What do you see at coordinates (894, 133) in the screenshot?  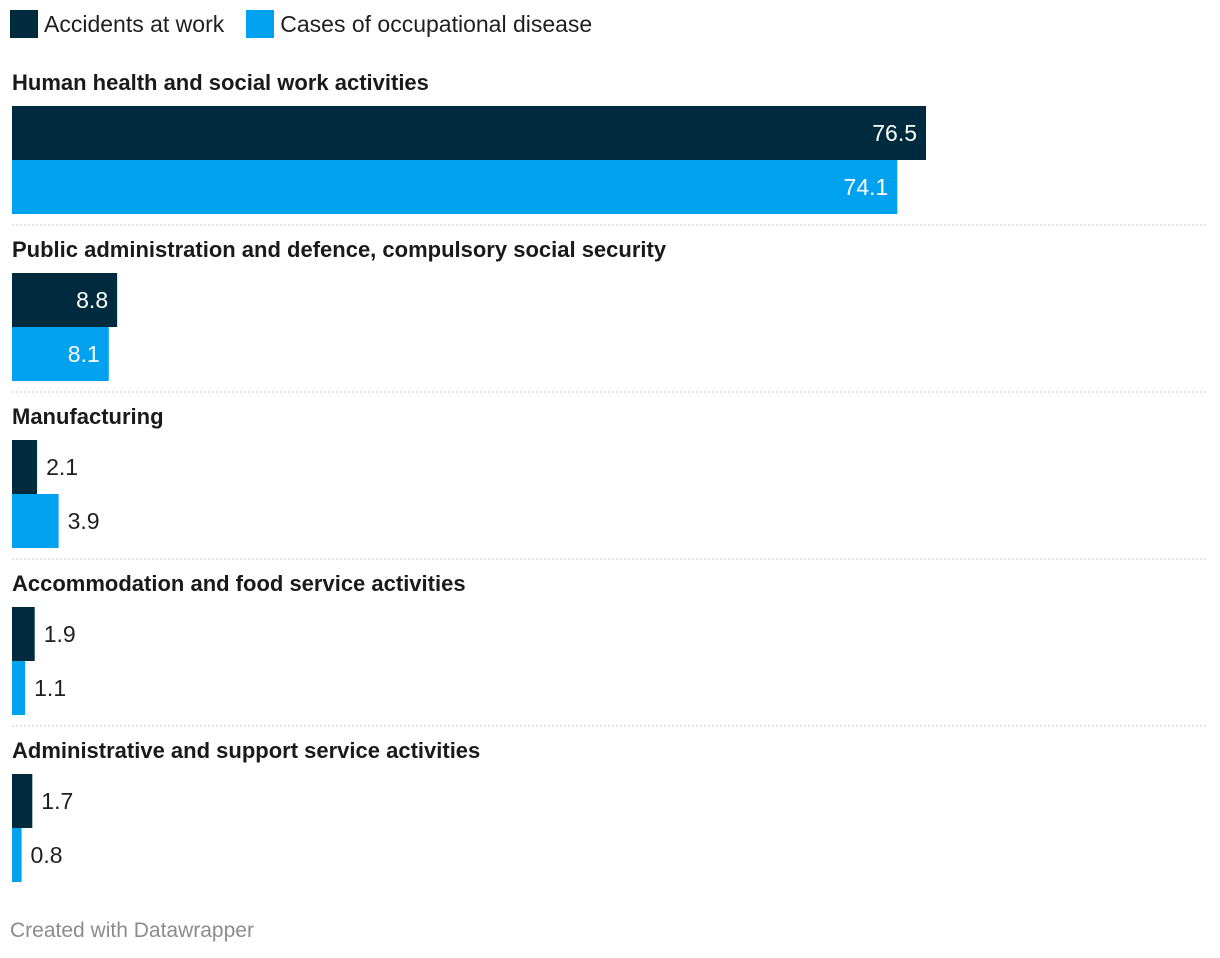 I see `data-label: 76.5` at bounding box center [894, 133].